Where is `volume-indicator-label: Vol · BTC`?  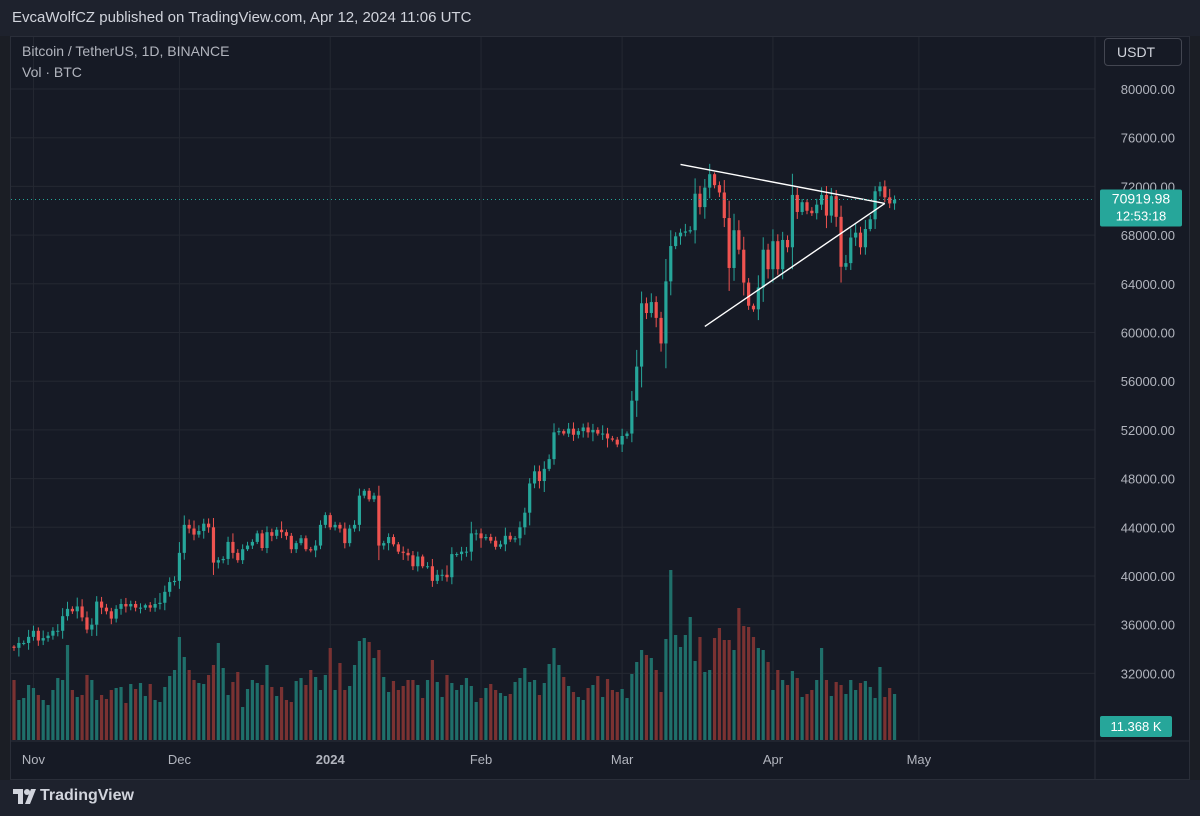
volume-indicator-label: Vol · BTC is located at coordinates (52, 72).